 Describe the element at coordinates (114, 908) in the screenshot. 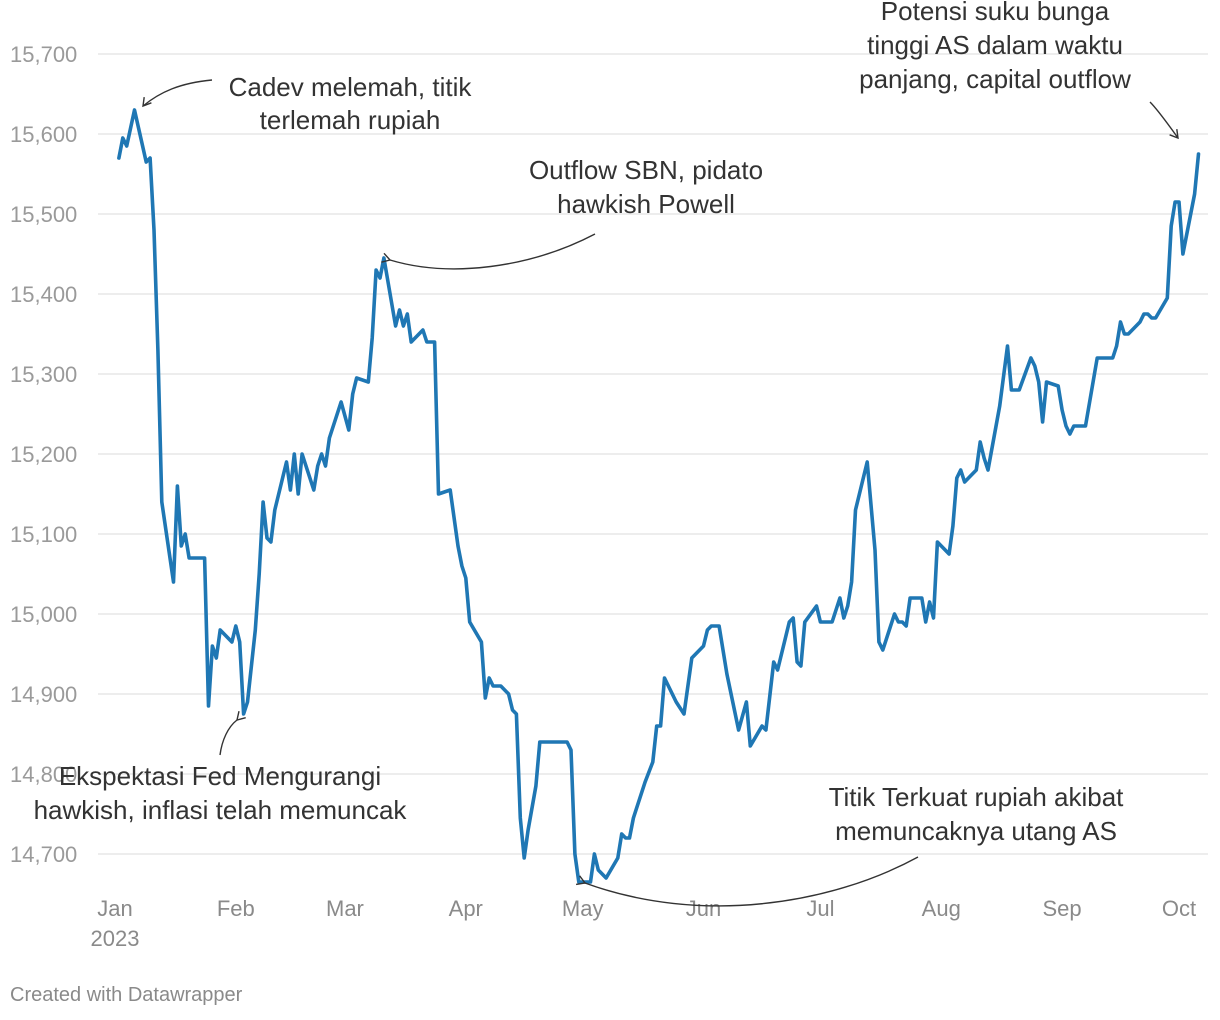

I see `x-tick-label: Jan` at that location.